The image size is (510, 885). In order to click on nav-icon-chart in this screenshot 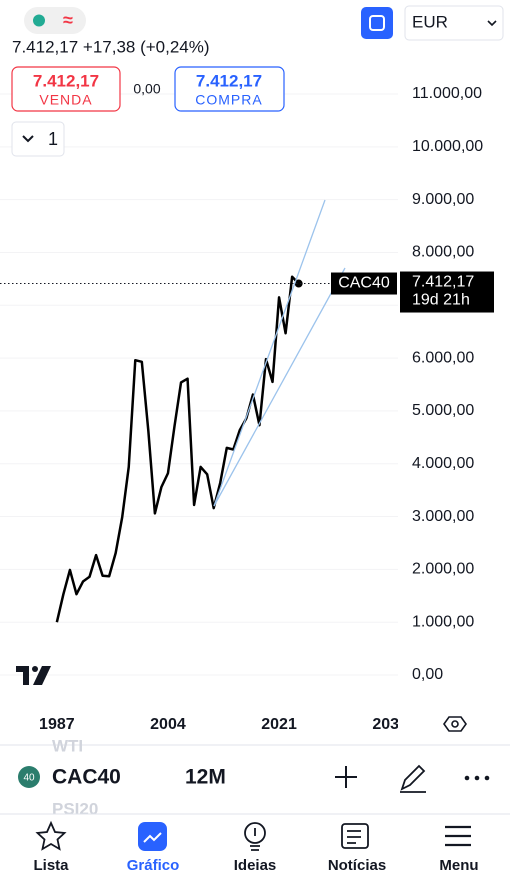, I will do `click(152, 836)`.